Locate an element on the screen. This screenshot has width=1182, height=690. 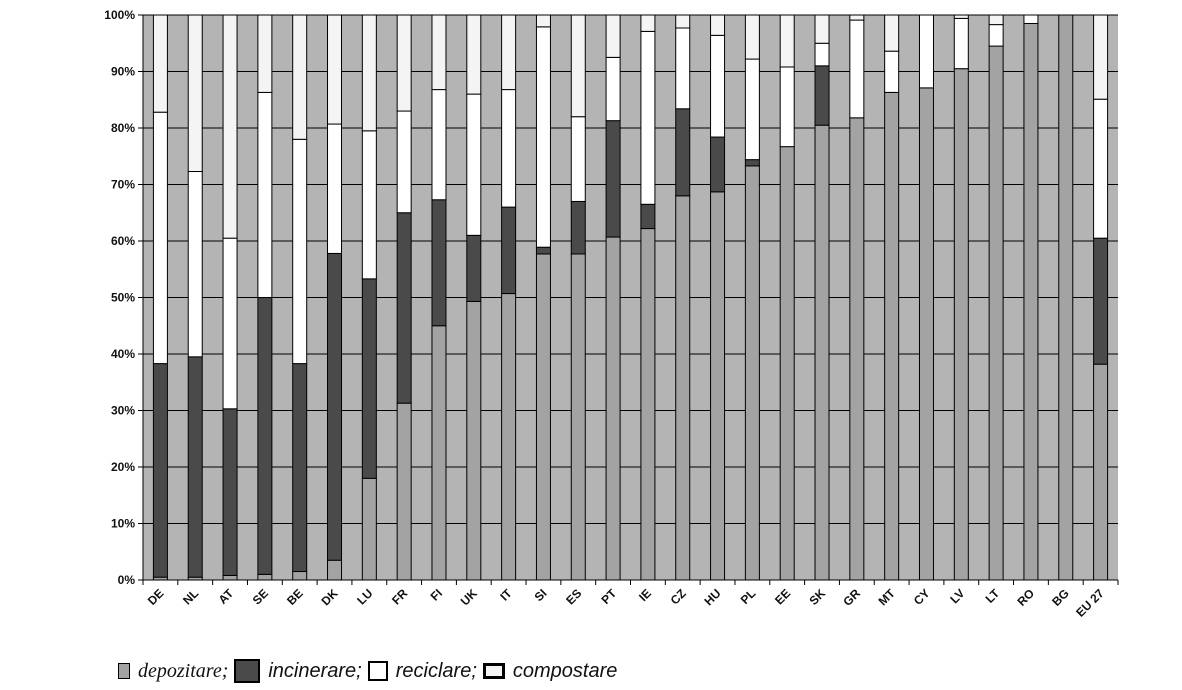
x-tick-label: SE is located at coordinates (260, 596).